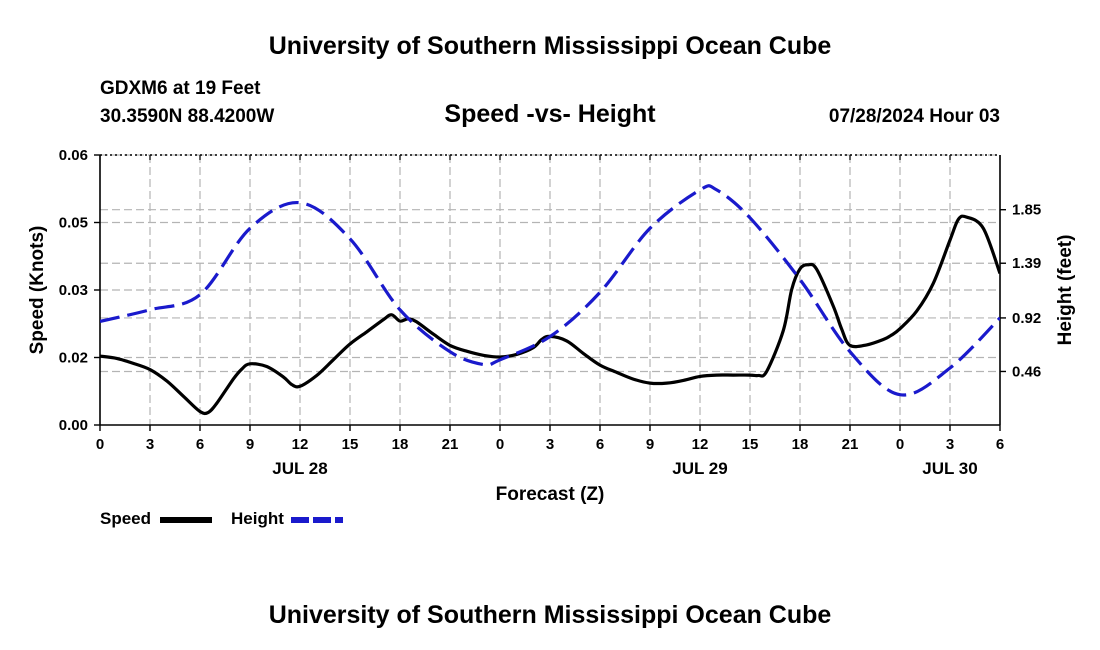 The image size is (1100, 650). What do you see at coordinates (37, 290) in the screenshot?
I see `y-axis-title: Speed (Knots)` at bounding box center [37, 290].